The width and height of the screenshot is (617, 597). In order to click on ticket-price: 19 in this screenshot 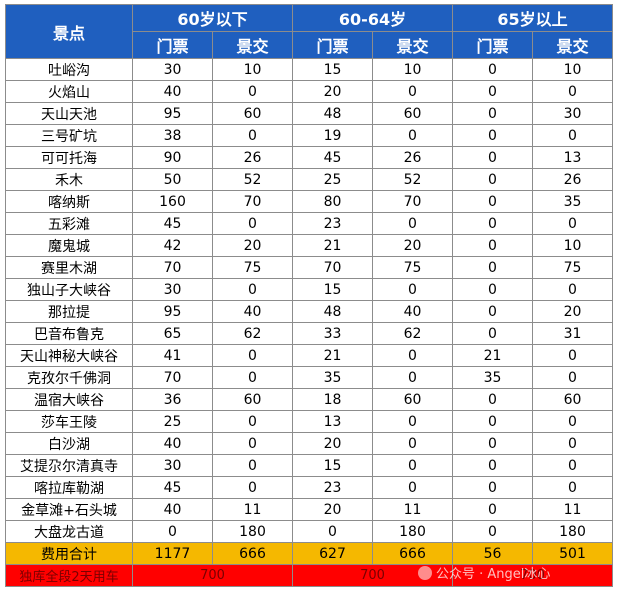, I will do `click(332, 135)`.